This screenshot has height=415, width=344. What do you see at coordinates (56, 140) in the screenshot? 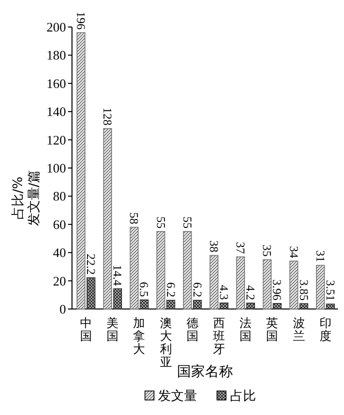
I see `y-tick-label: 120` at bounding box center [56, 140].